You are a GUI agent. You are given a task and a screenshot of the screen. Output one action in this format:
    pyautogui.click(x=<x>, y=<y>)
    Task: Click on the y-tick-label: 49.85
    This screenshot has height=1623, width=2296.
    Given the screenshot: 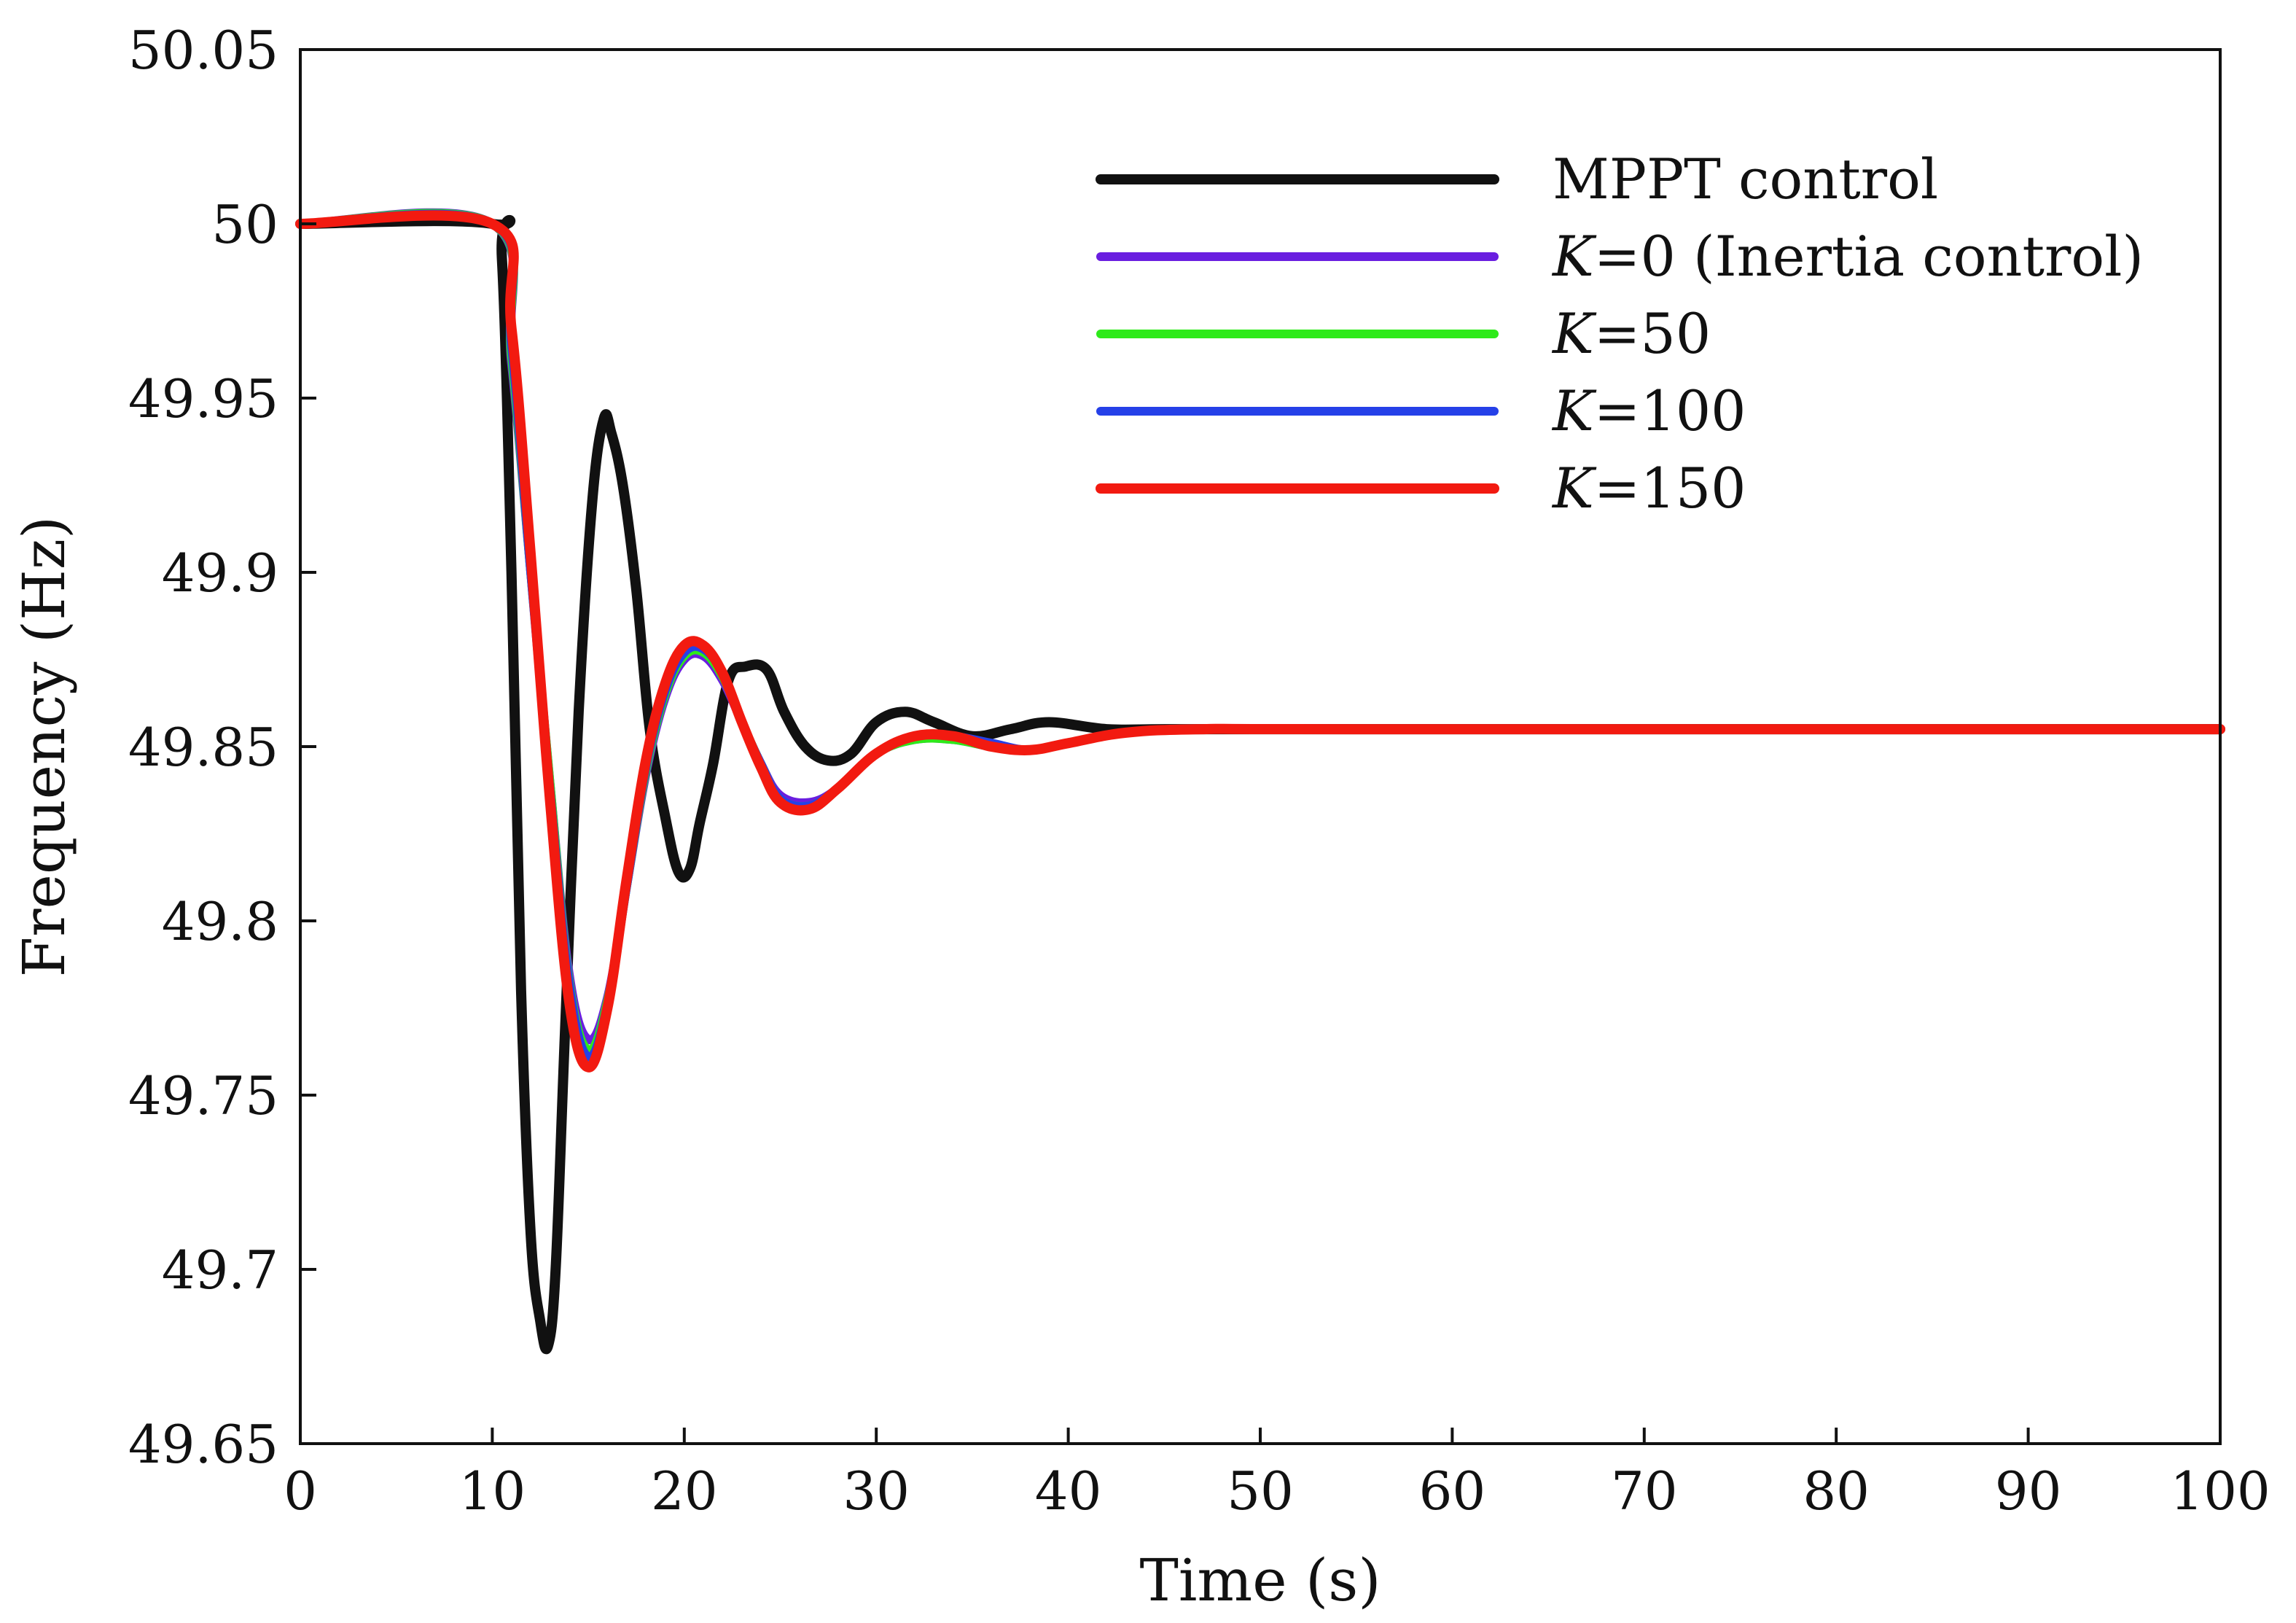 What is the action you would take?
    pyautogui.click(x=203, y=747)
    